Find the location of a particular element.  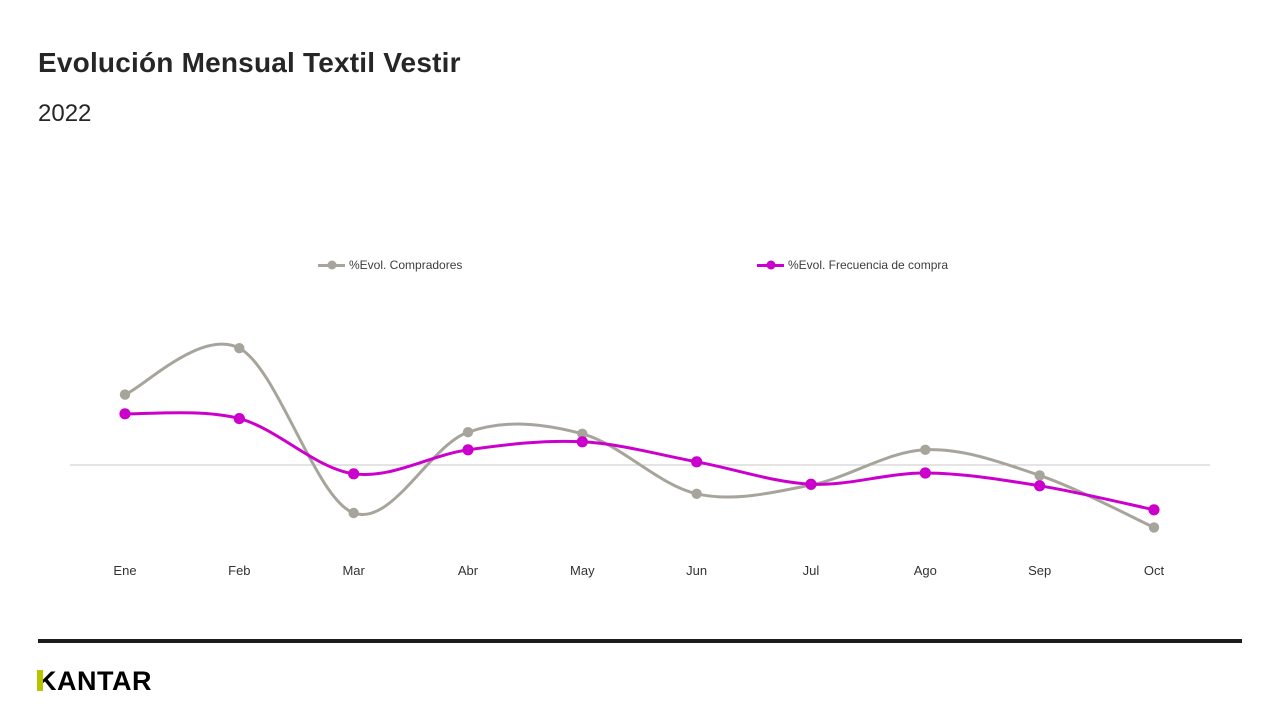

x-axis-label: Ago is located at coordinates (925, 570).